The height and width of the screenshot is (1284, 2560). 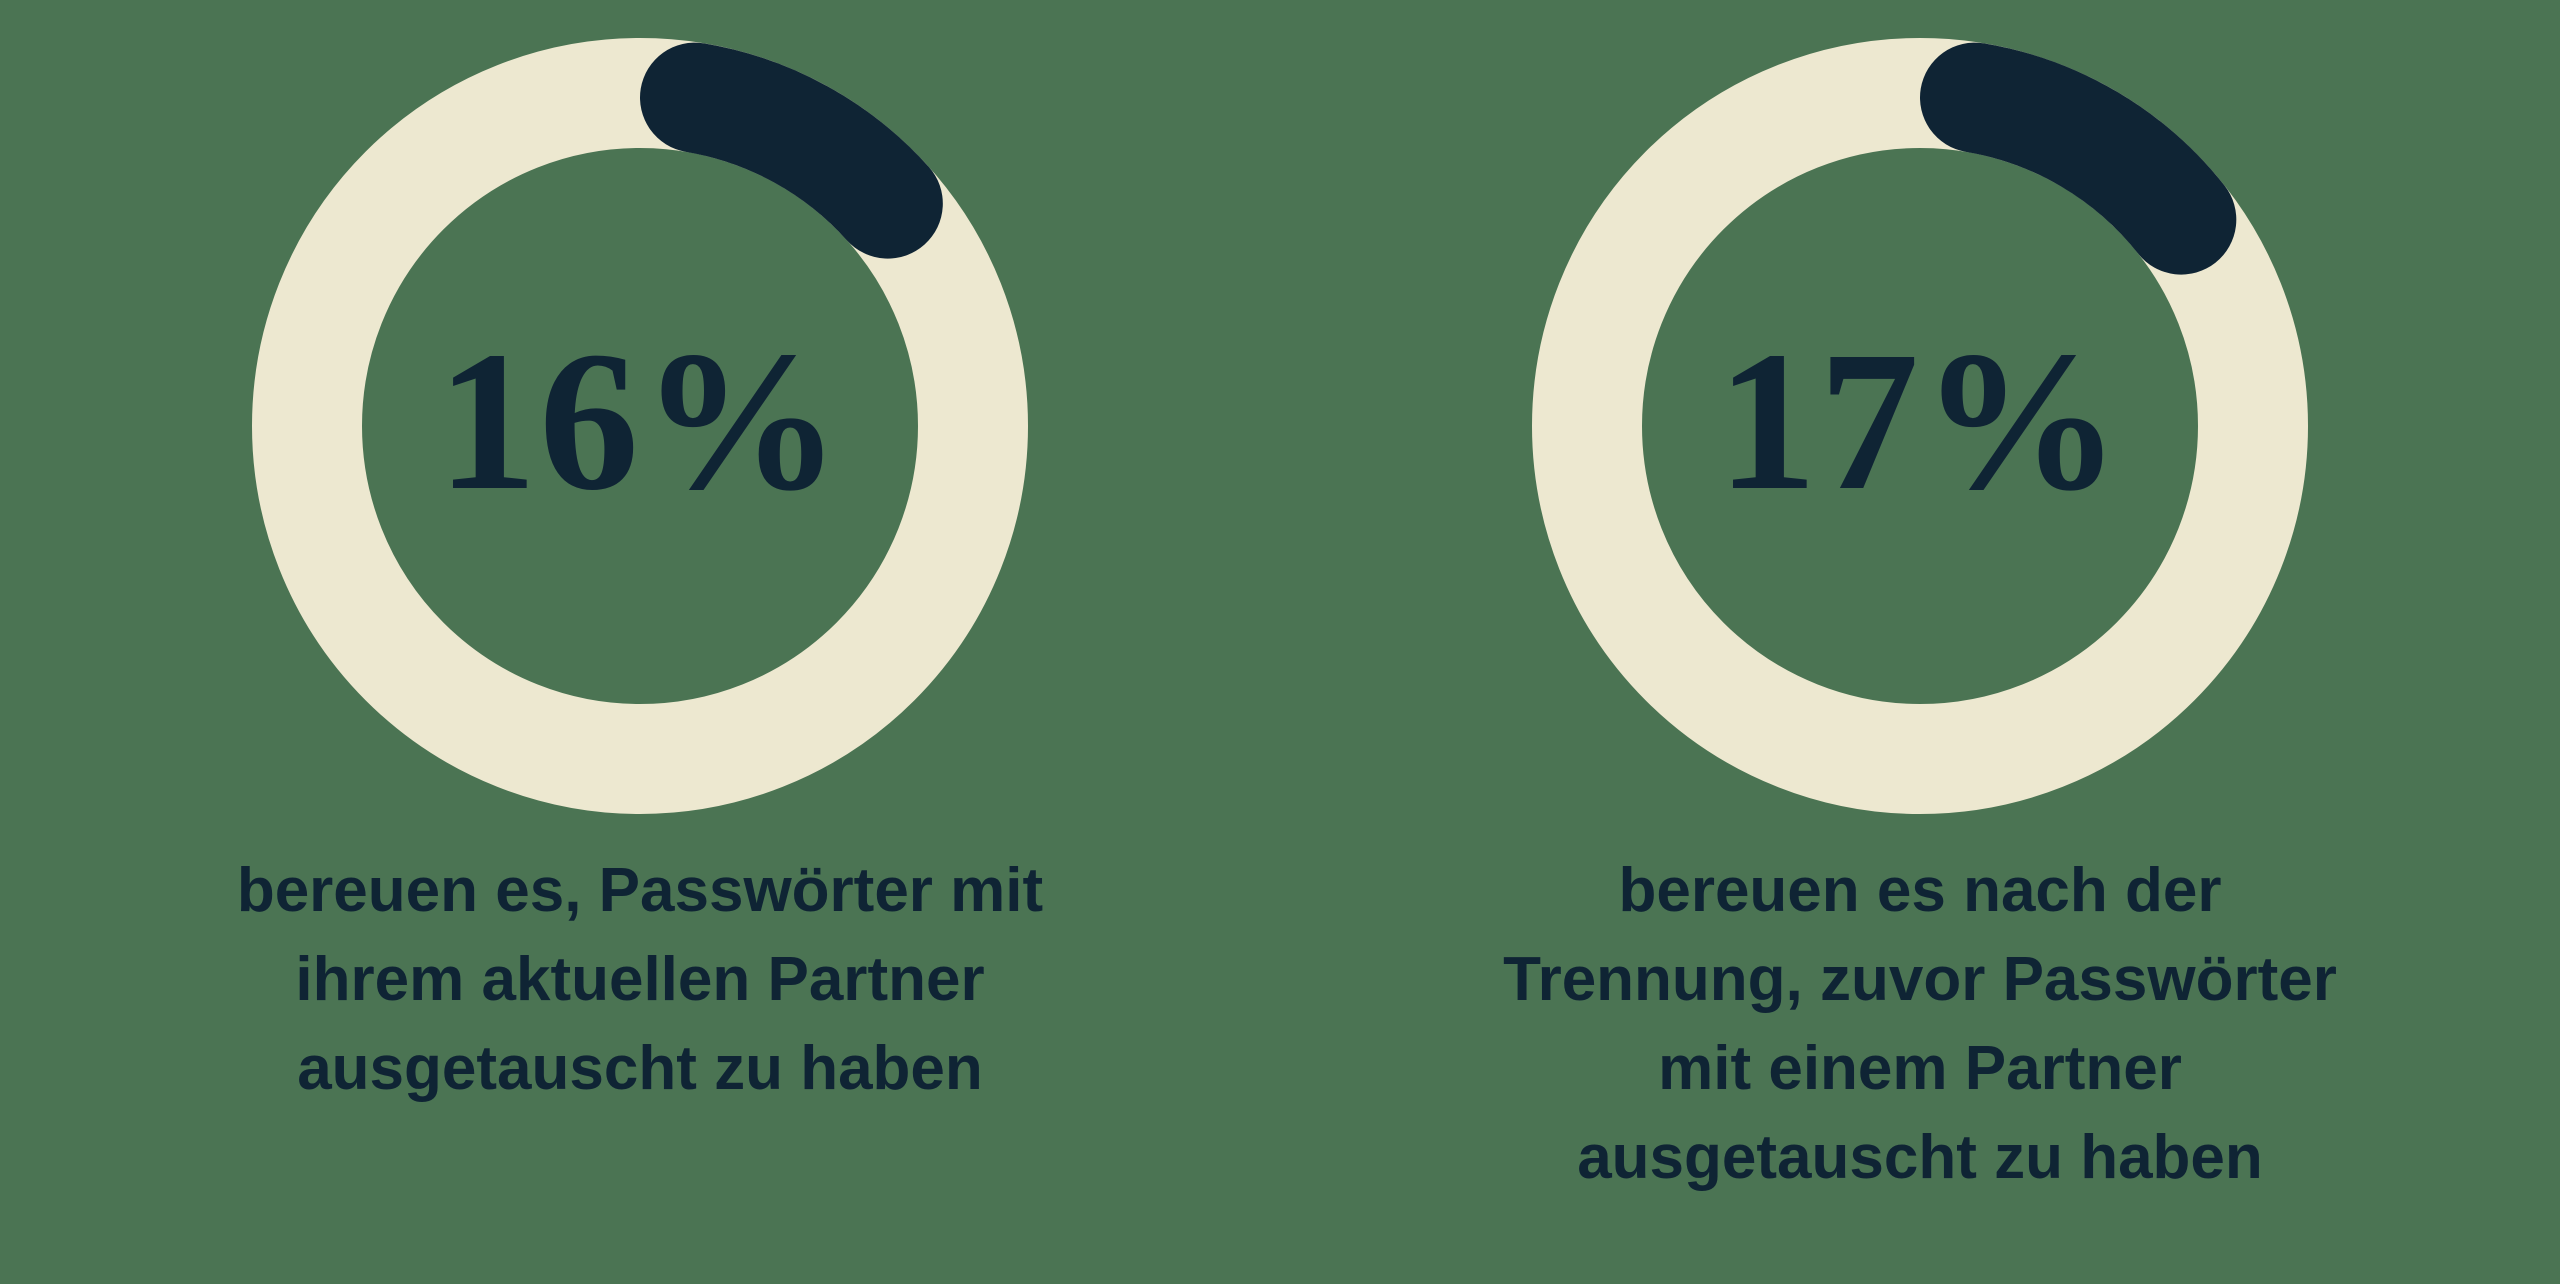 What do you see at coordinates (1920, 979) in the screenshot?
I see `caption-line: Trennung, zuvor Passwörter` at bounding box center [1920, 979].